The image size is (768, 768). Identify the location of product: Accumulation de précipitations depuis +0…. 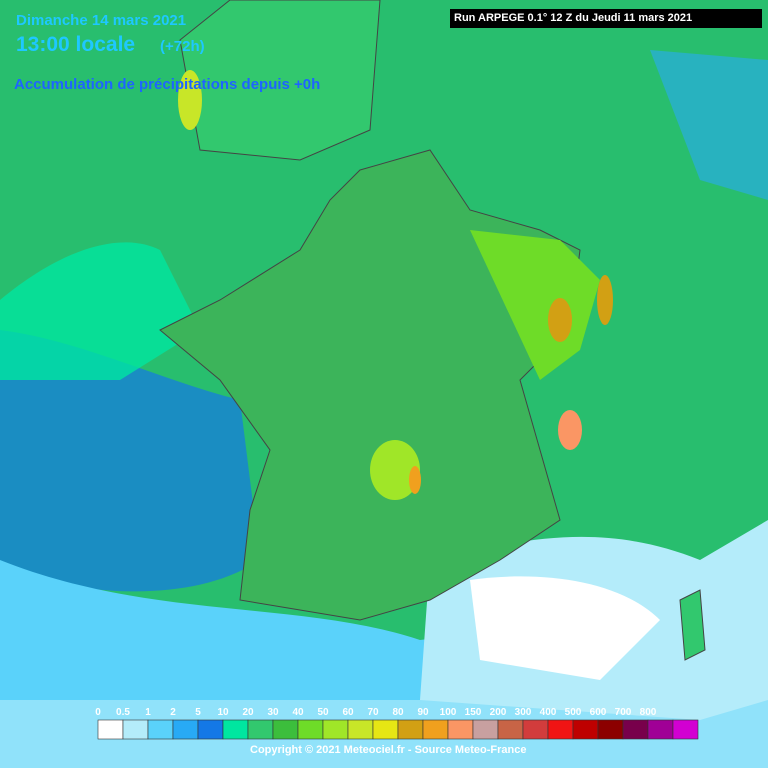
(167, 84).